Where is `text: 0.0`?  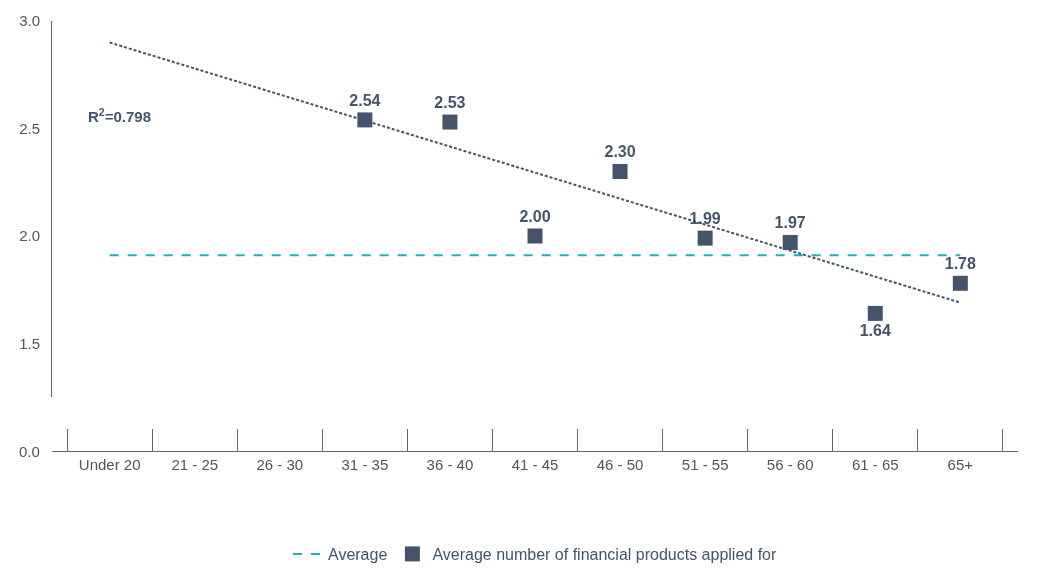 text: 0.0 is located at coordinates (29, 451).